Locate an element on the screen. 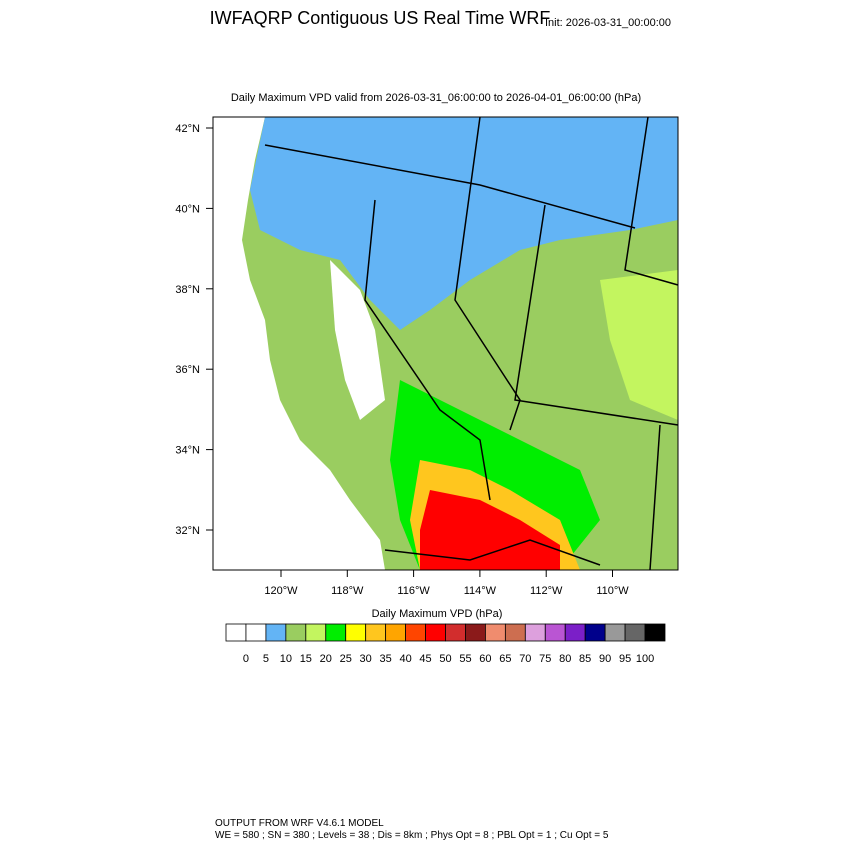 The image size is (850, 850). lon-label: 114°W is located at coordinates (480, 591).